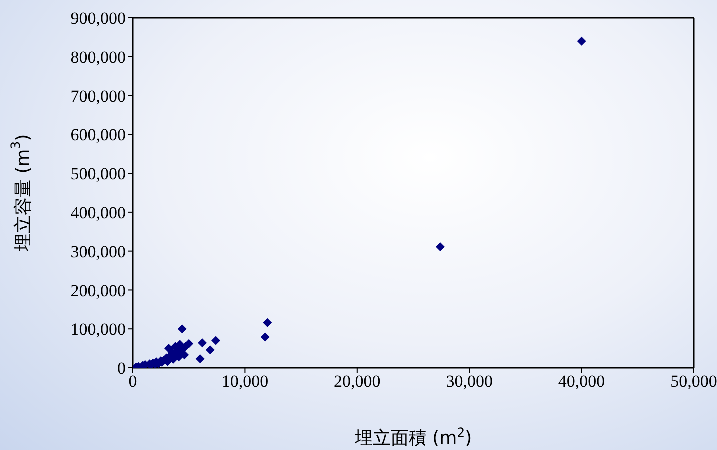 This screenshot has height=450, width=717. What do you see at coordinates (245, 382) in the screenshot?
I see `x-tick-label: 10,000` at bounding box center [245, 382].